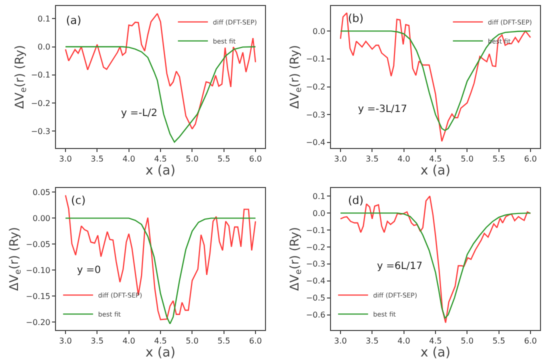 The image size is (550, 364). Describe the element at coordinates (78, 200) in the screenshot. I see `annotation: (c)` at that location.